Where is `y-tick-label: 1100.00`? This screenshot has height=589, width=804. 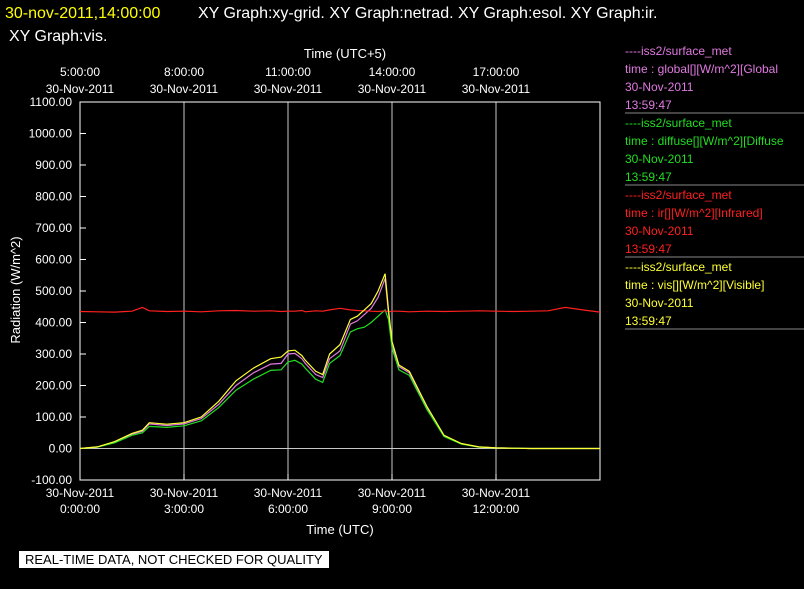
y-tick-label: 1100.00 is located at coordinates (51, 102).